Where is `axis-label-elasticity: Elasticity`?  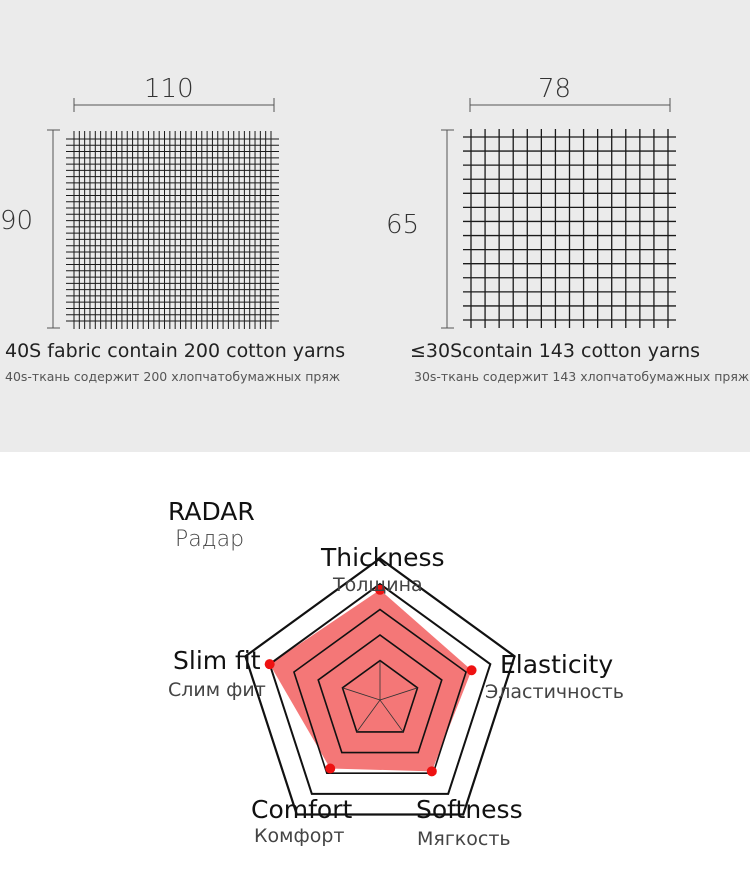 axis-label-elasticity: Elasticity is located at coordinates (557, 664).